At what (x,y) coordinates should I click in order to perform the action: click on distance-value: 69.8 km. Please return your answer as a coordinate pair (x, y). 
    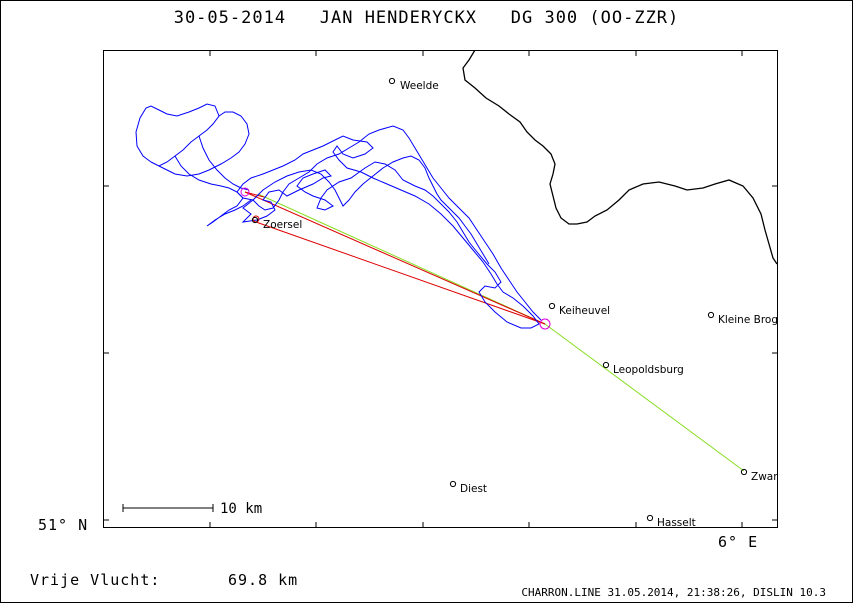
    Looking at the image, I should click on (263, 580).